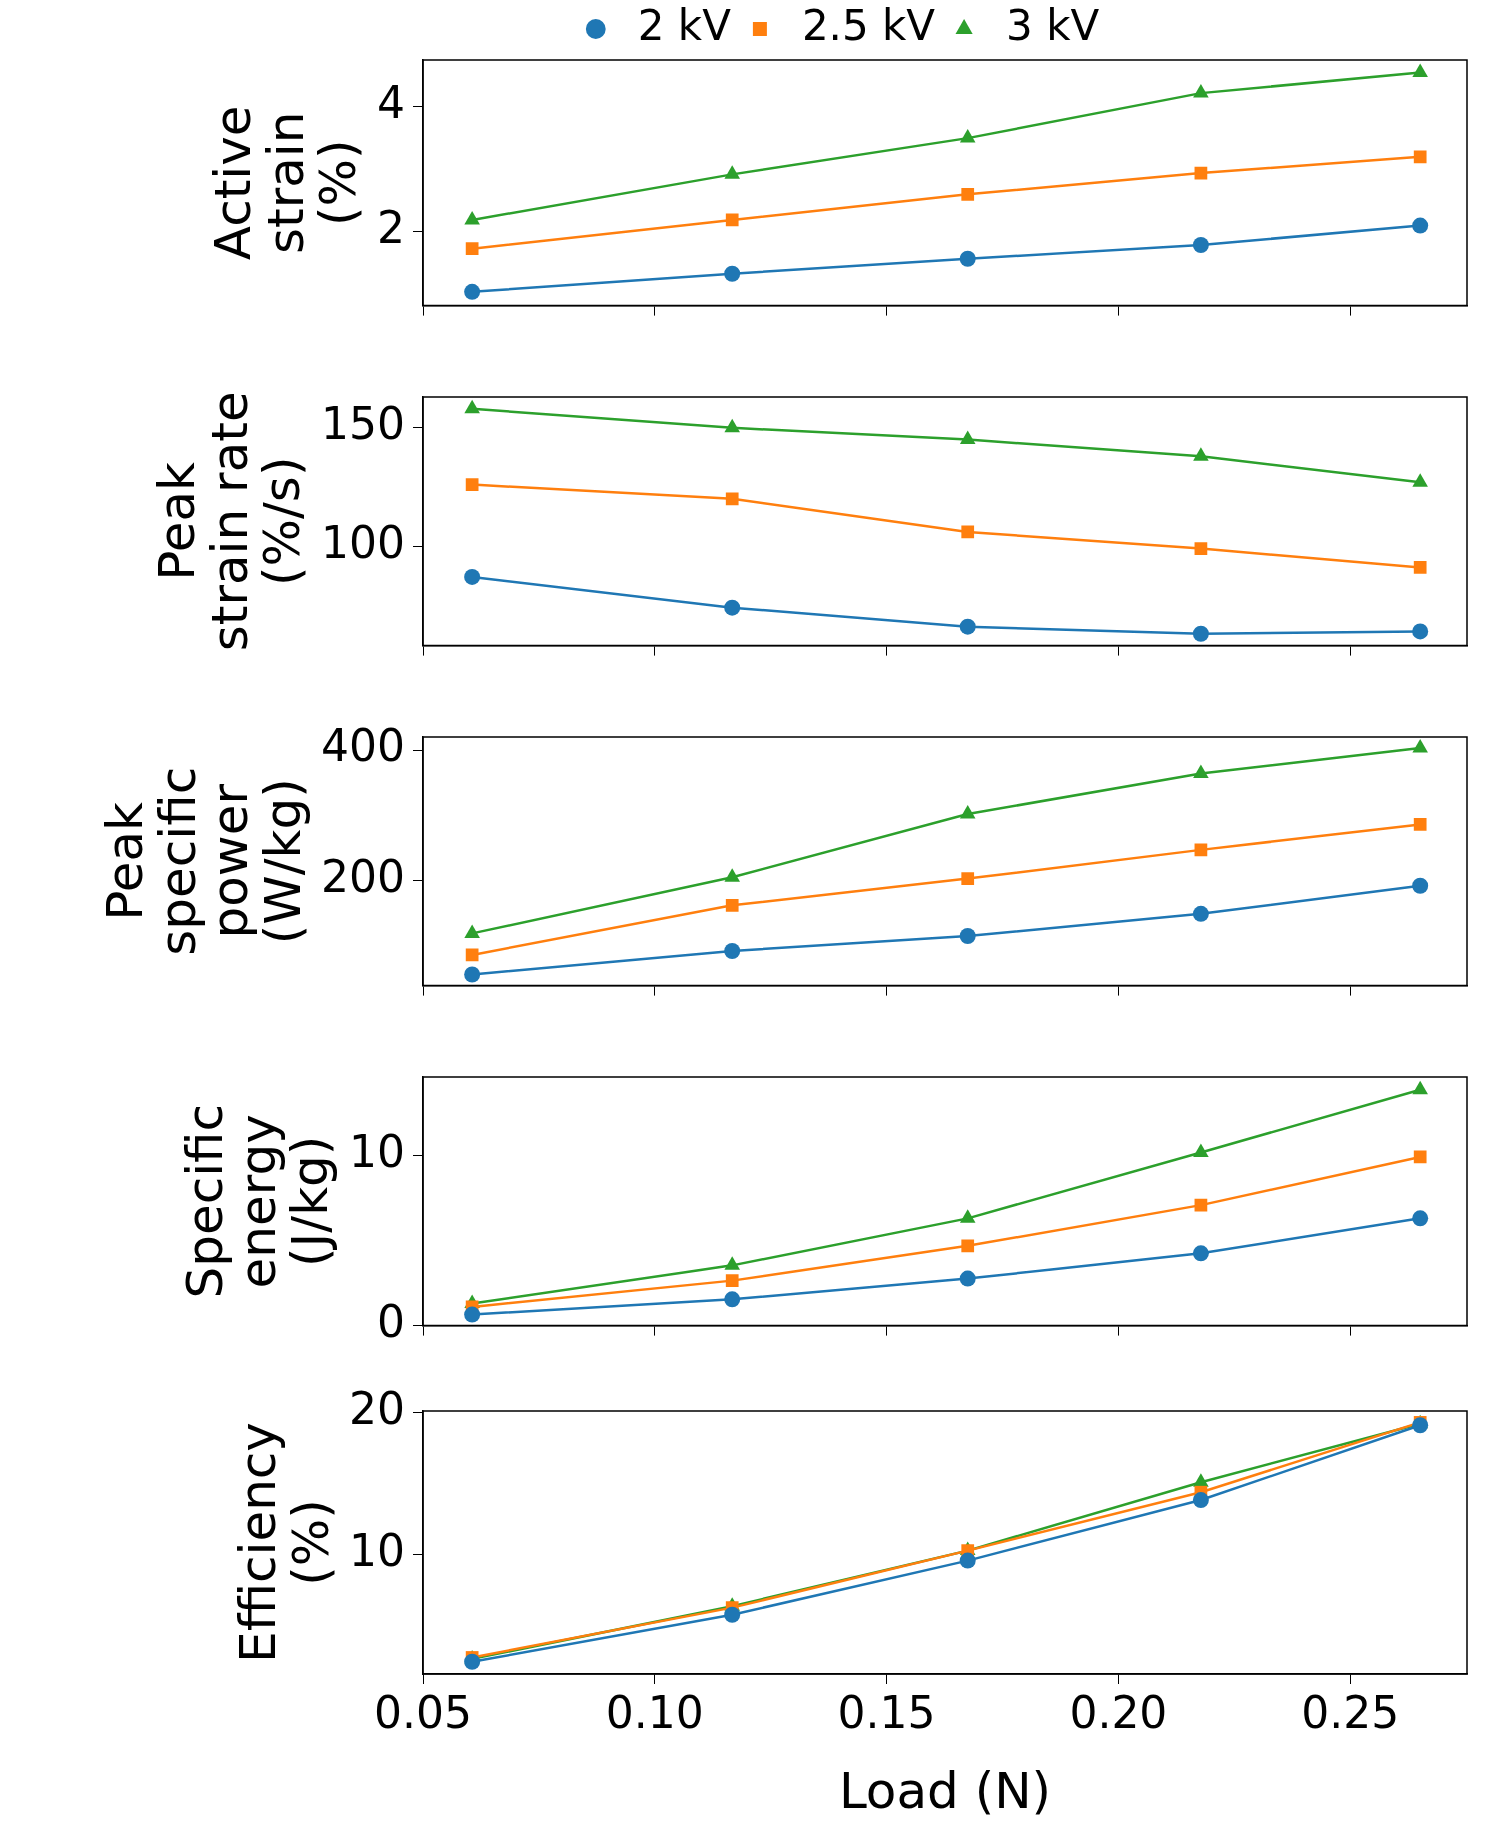  I want to click on legend-label: 3 kV, so click(1053, 25).